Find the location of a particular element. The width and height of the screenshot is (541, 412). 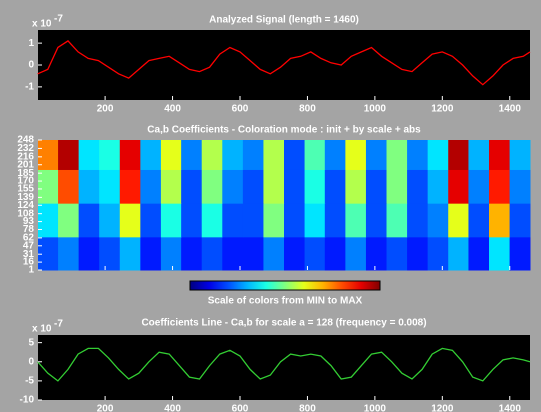

y-tick-label: 124 is located at coordinates (25, 205).